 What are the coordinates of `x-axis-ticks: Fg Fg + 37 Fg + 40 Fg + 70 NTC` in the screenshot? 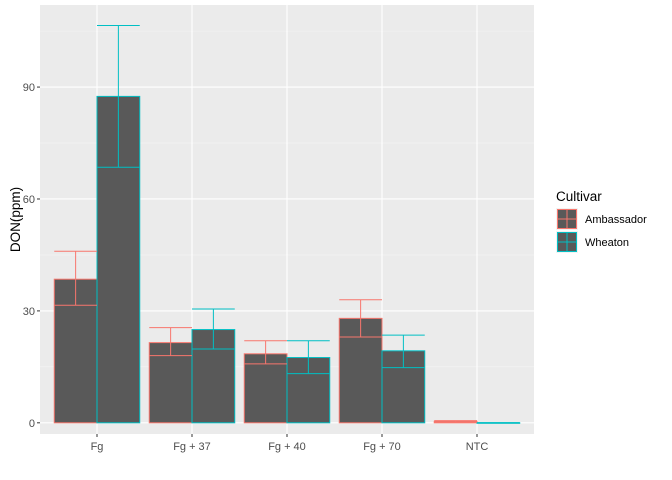 It's located at (290, 443).